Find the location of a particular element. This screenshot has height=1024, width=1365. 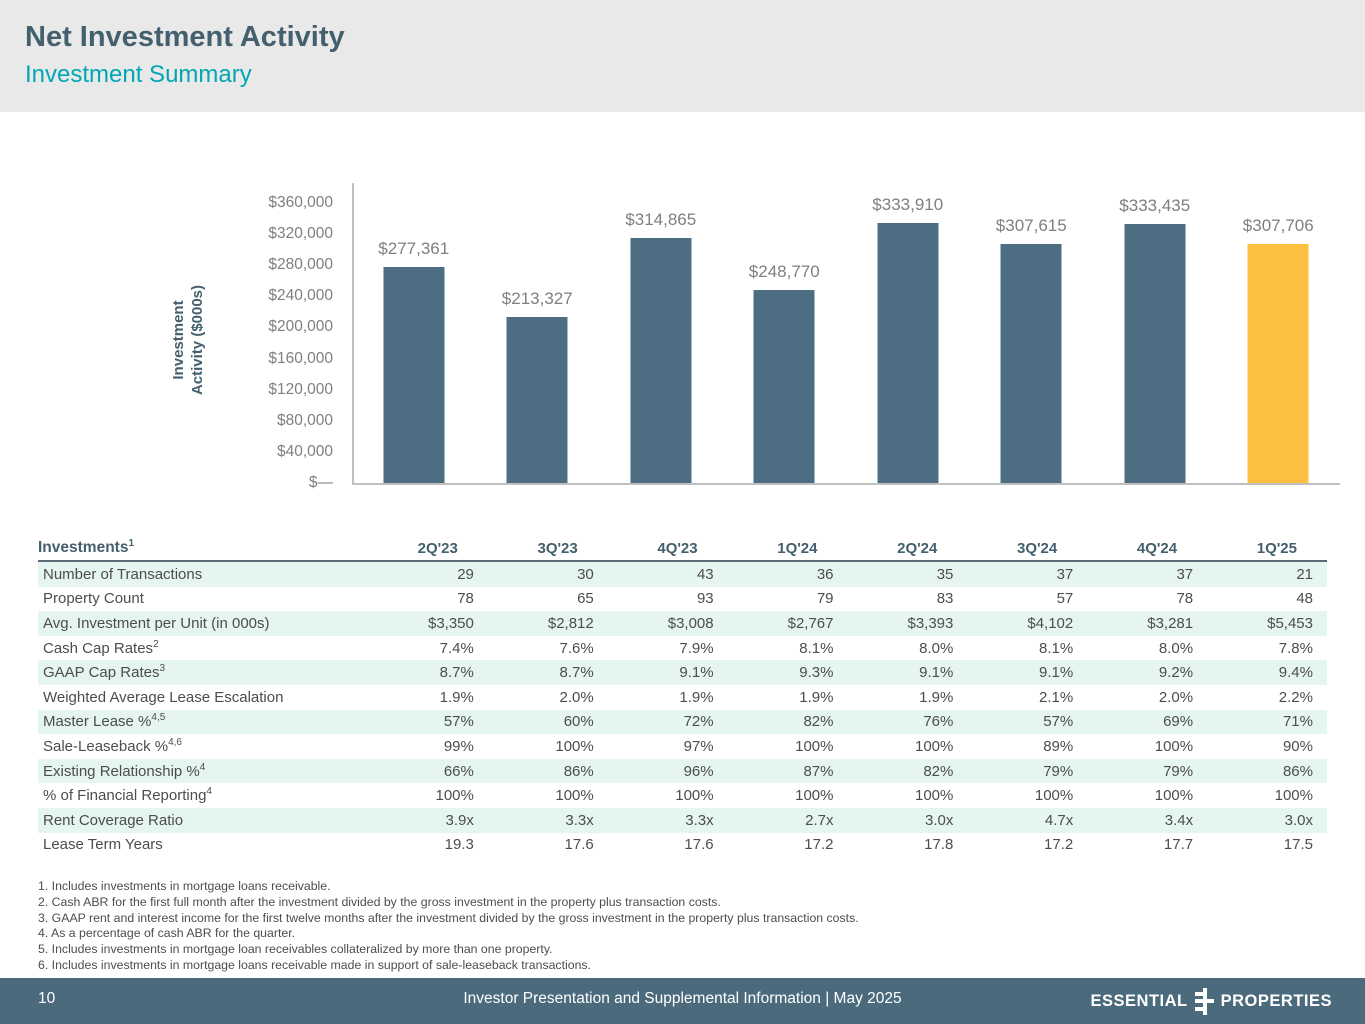

row-label: Master Lease %4,5 is located at coordinates (104, 721).